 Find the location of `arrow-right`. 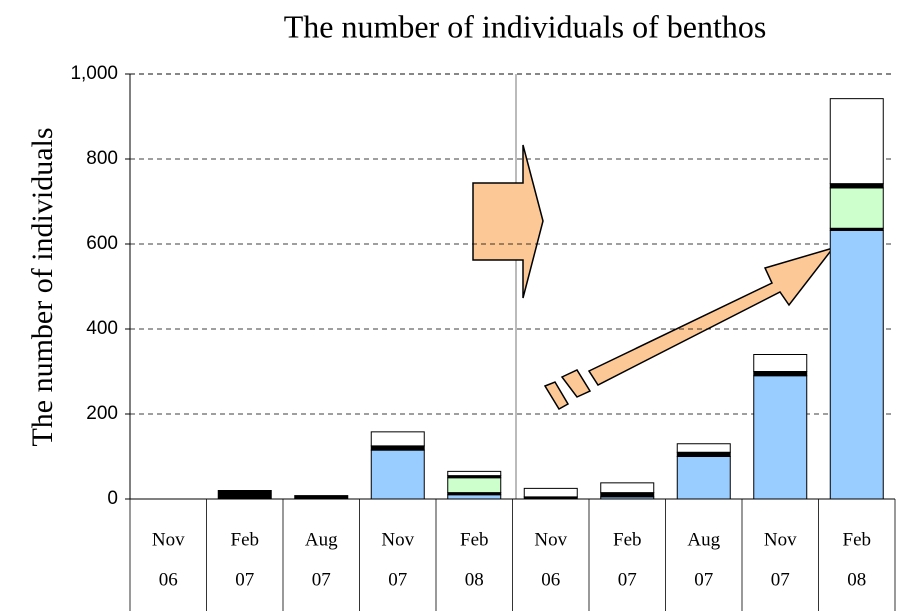

arrow-right is located at coordinates (508, 221).